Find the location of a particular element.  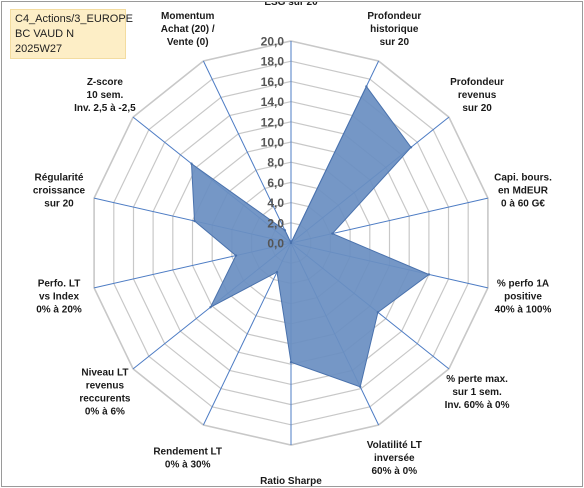

info-line-account: BC VAUD N is located at coordinates (45, 34).